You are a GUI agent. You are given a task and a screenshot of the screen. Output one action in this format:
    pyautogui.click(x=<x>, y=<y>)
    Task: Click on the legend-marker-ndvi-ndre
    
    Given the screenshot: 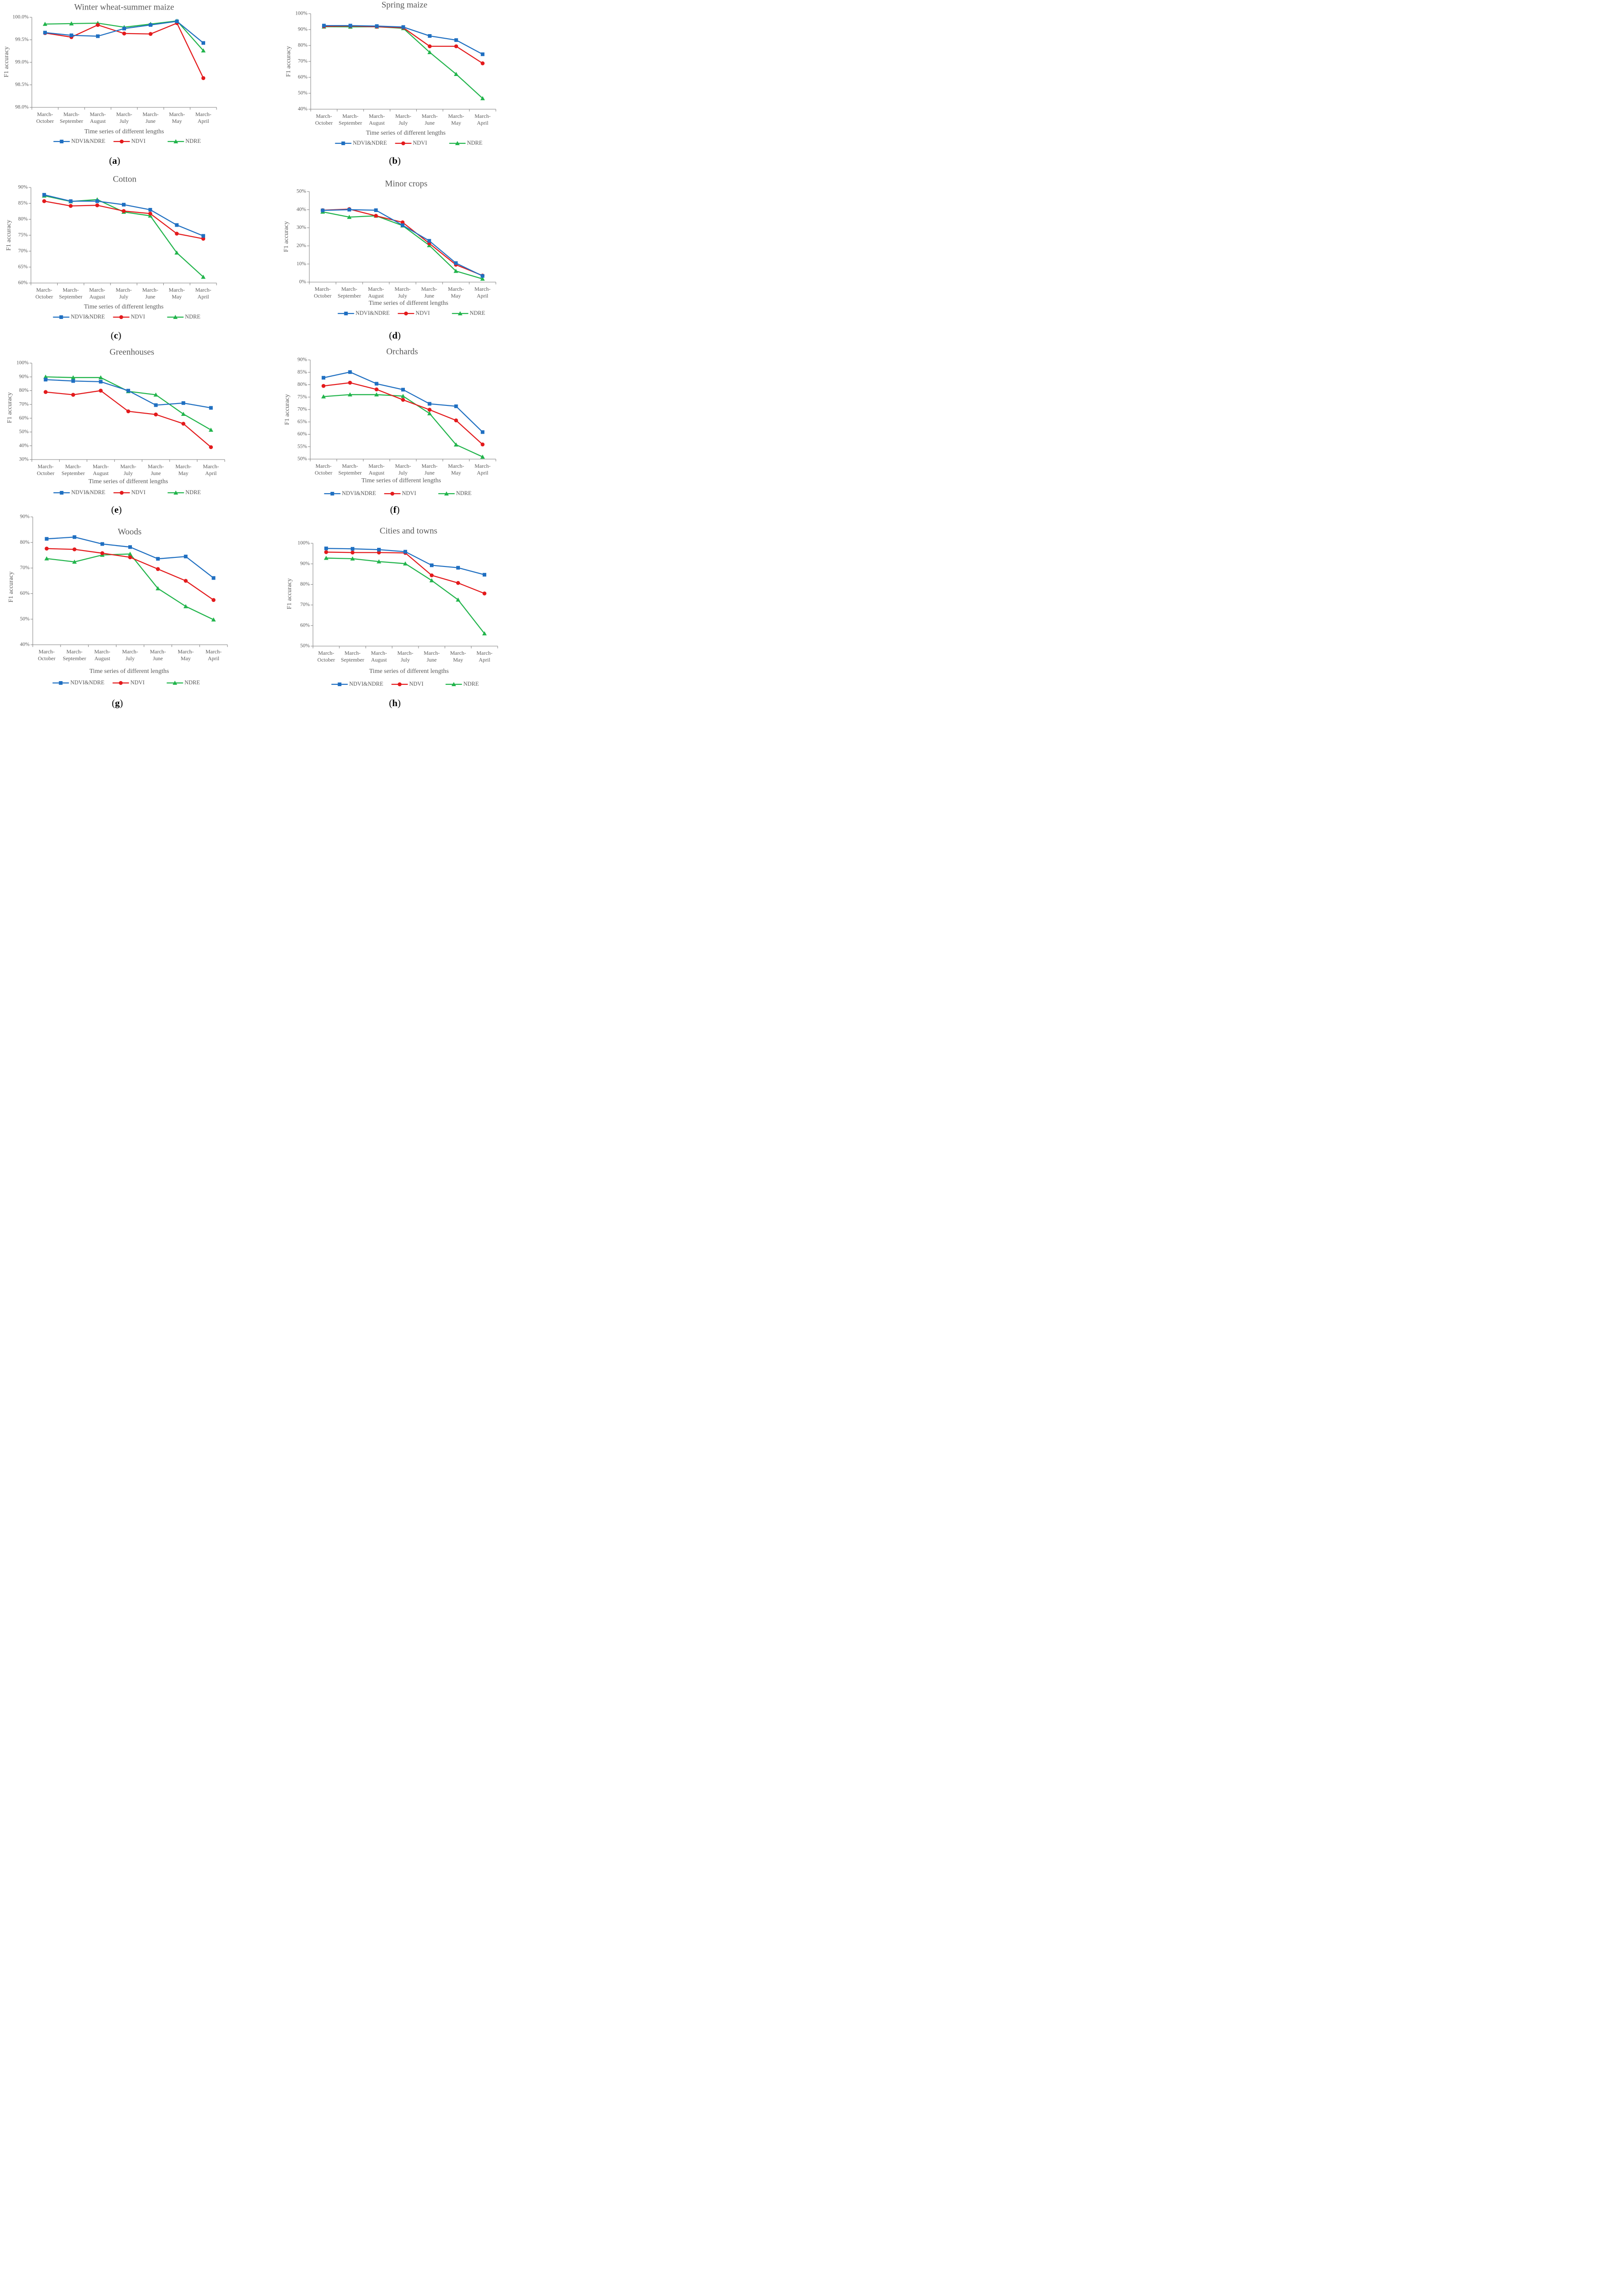 What is the action you would take?
    pyautogui.click(x=62, y=142)
    